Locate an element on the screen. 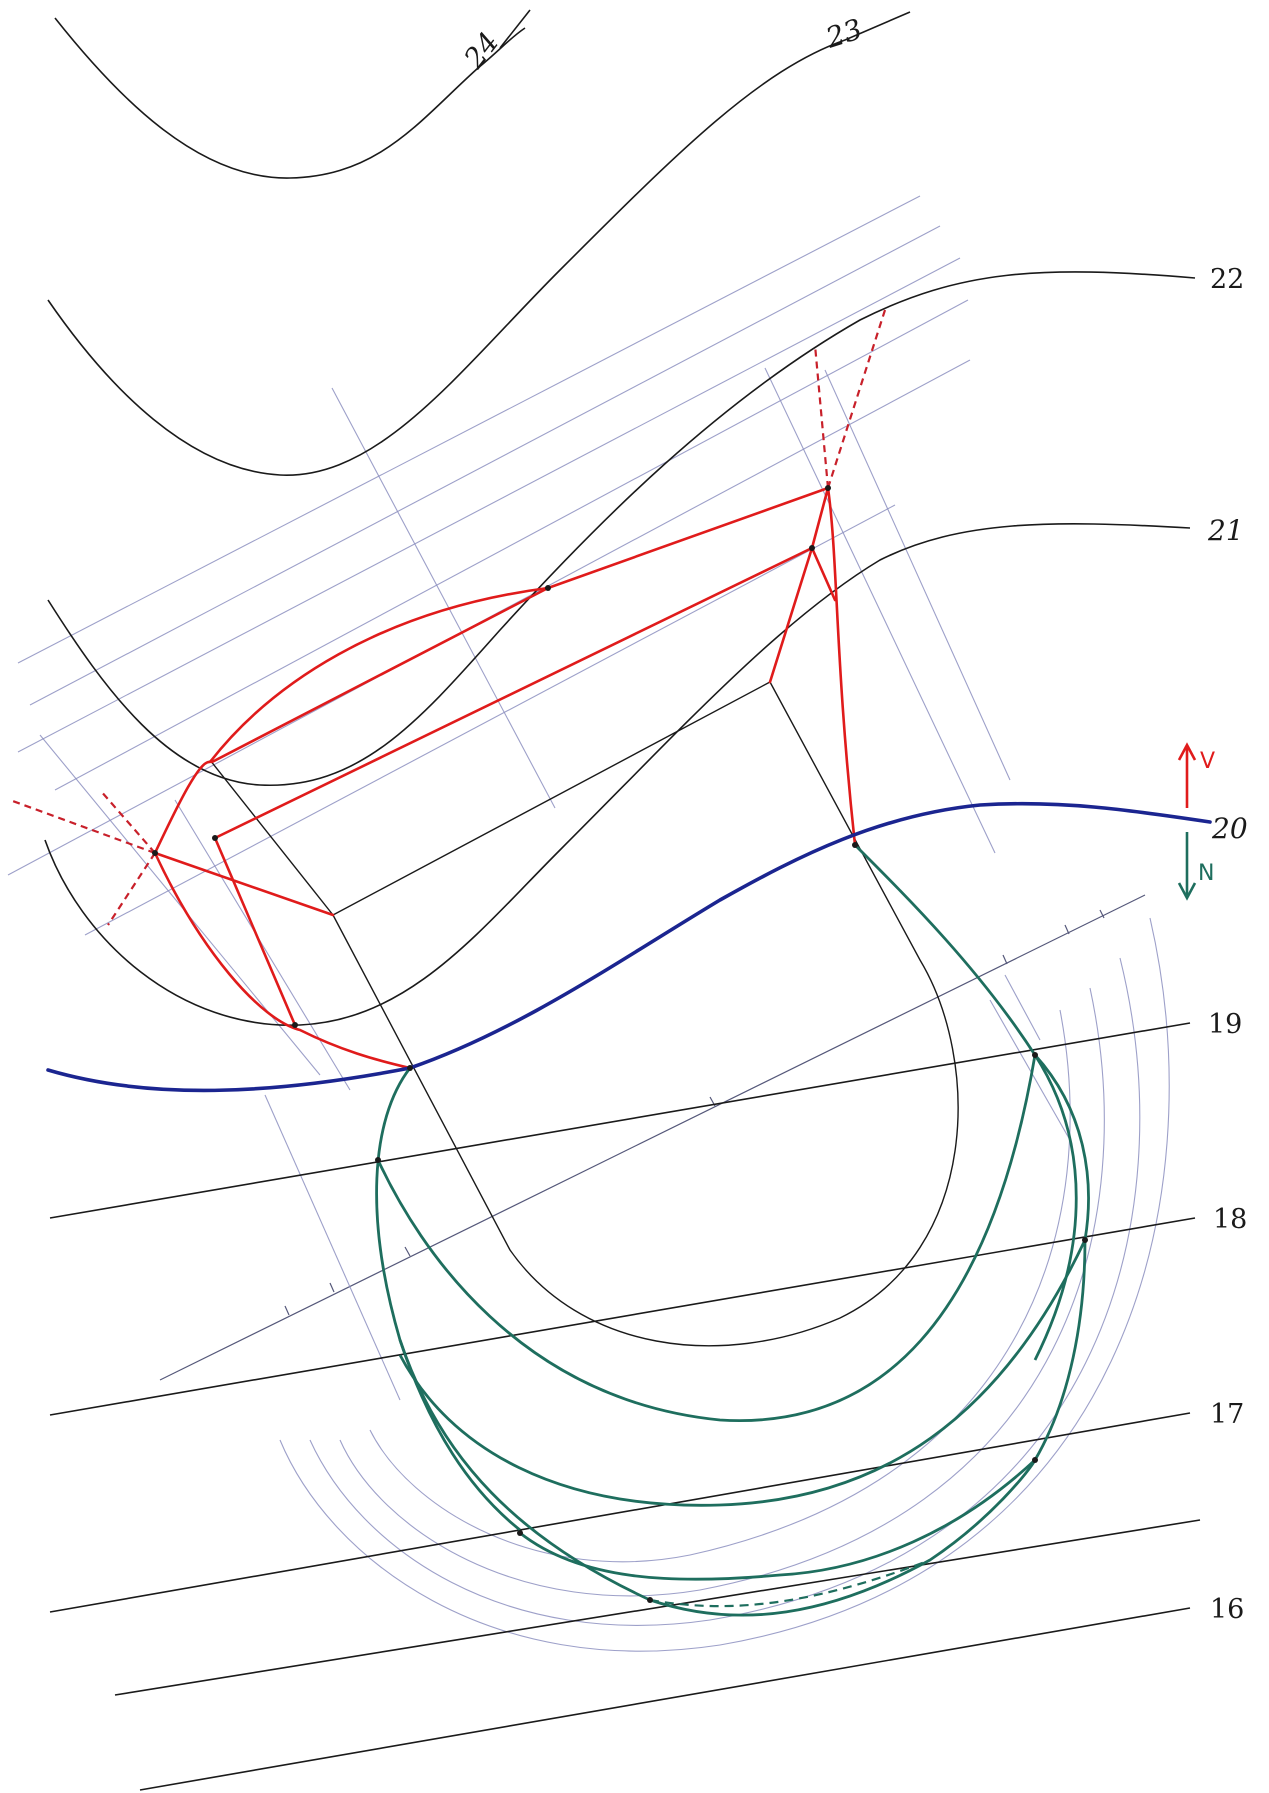 This screenshot has height=1793, width=1269. zero-line is located at coordinates (629, 947).